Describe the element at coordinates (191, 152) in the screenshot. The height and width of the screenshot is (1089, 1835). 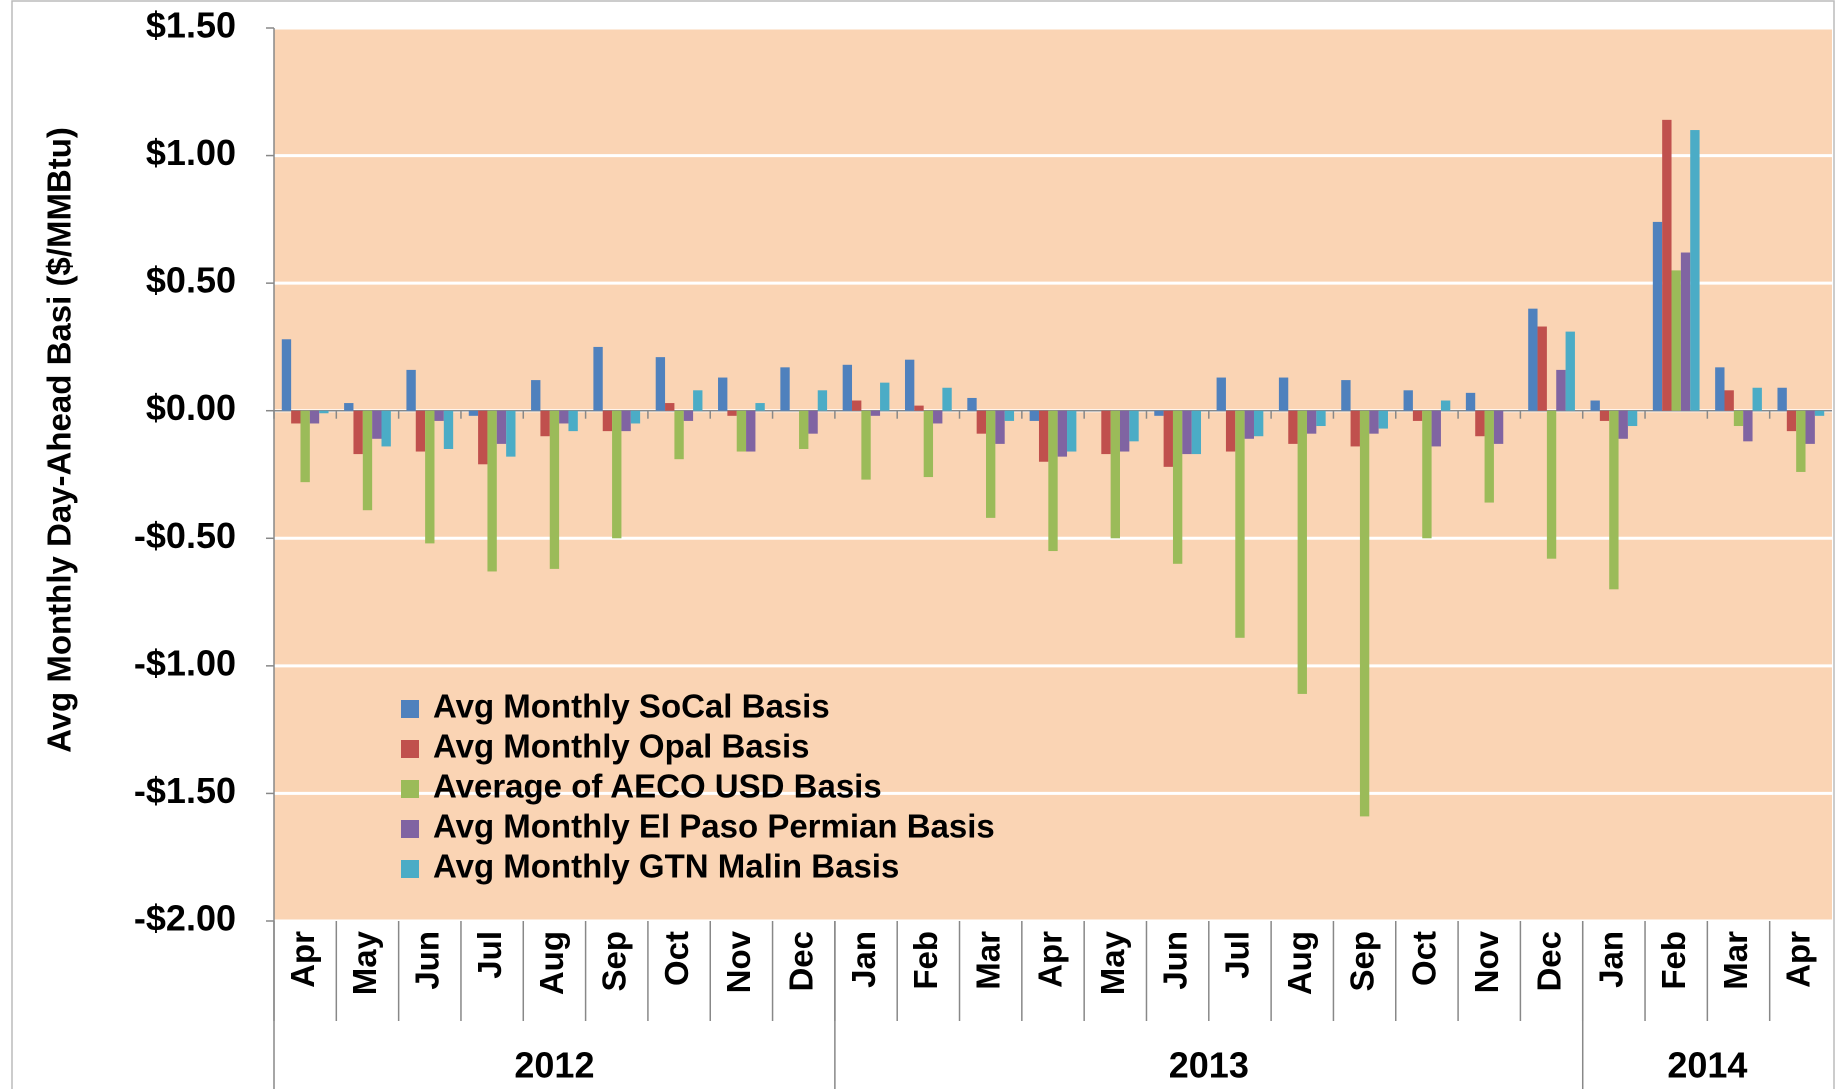
I see `y-tick-label: $1.00` at that location.